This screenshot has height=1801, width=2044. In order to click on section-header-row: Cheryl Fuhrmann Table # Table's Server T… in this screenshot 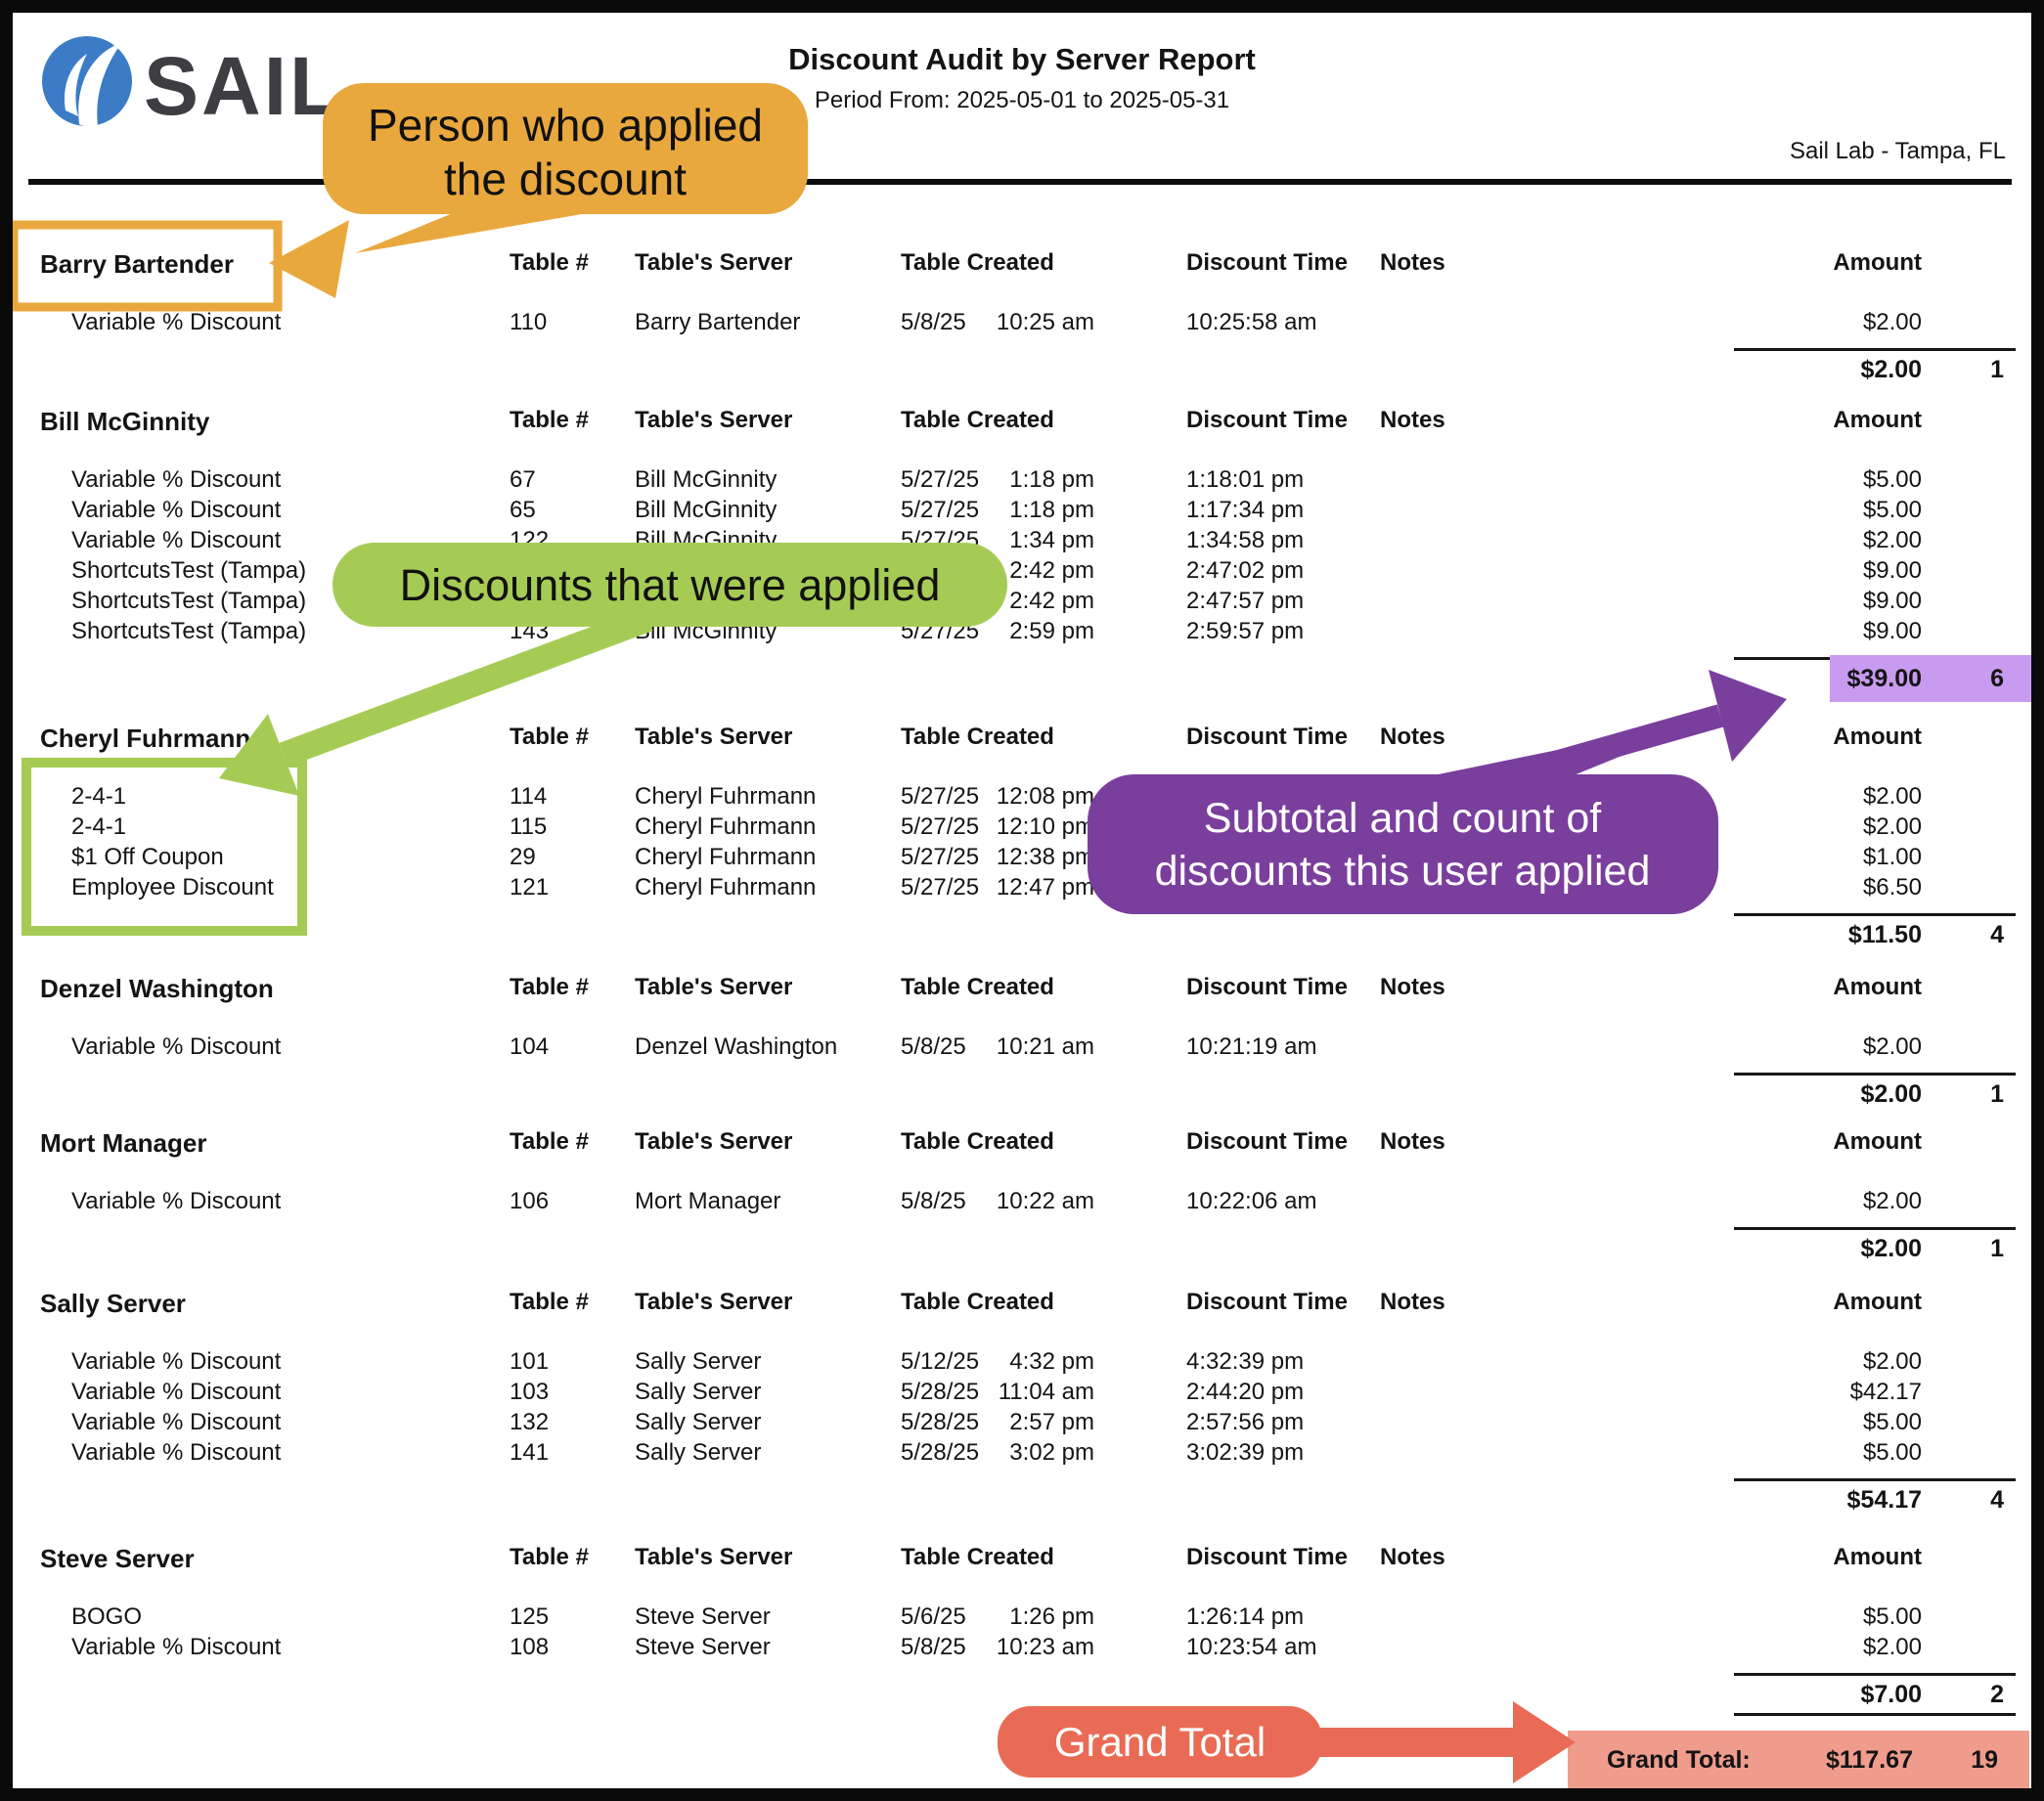, I will do `click(1022, 738)`.